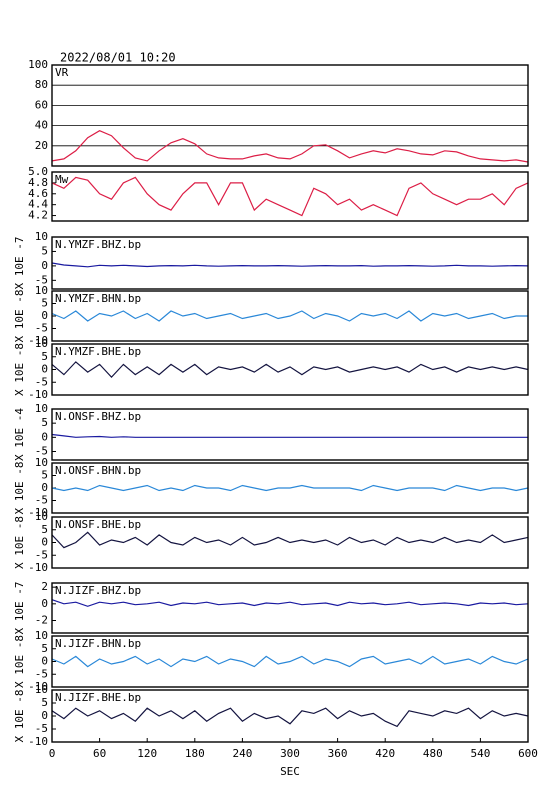  Describe the element at coordinates (98, 416) in the screenshot. I see `trace-label: N.ONSF.BHZ.bp` at that location.